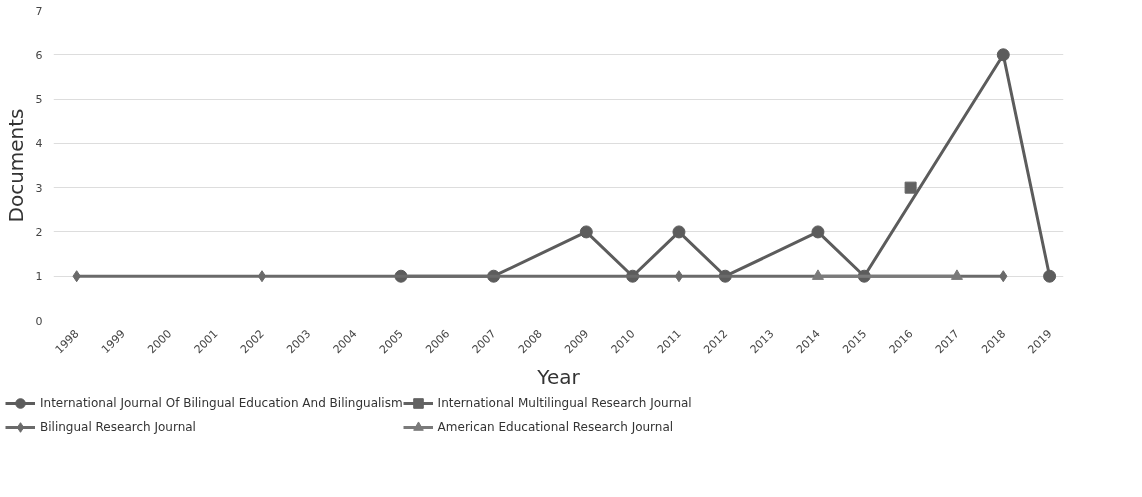  I want to click on y-tick-label: 4, so click(39, 144).